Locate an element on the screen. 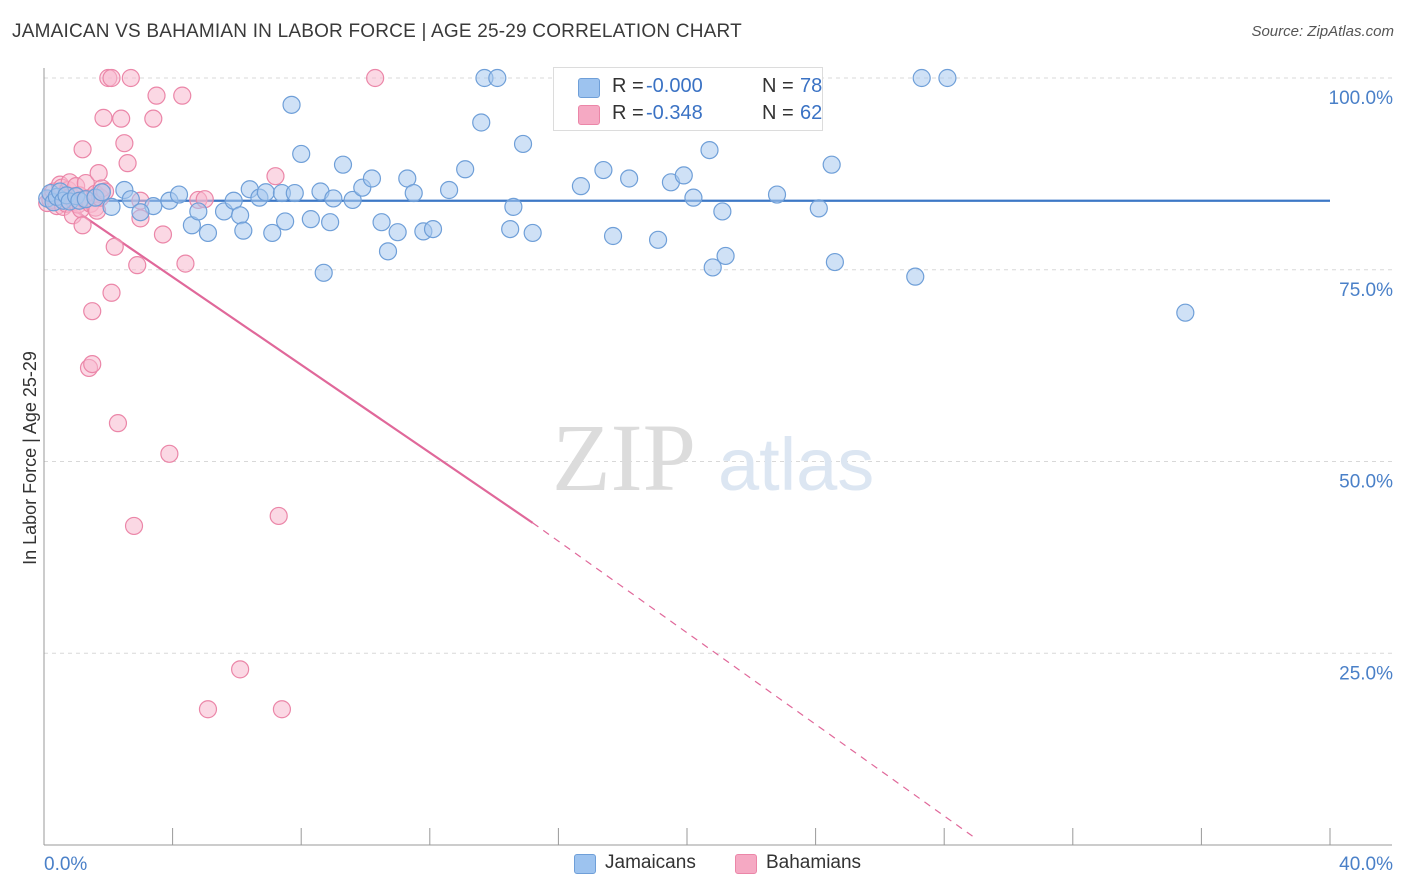 Image resolution: width=1406 pixels, height=892 pixels. r-value: -0.000 is located at coordinates (674, 86).